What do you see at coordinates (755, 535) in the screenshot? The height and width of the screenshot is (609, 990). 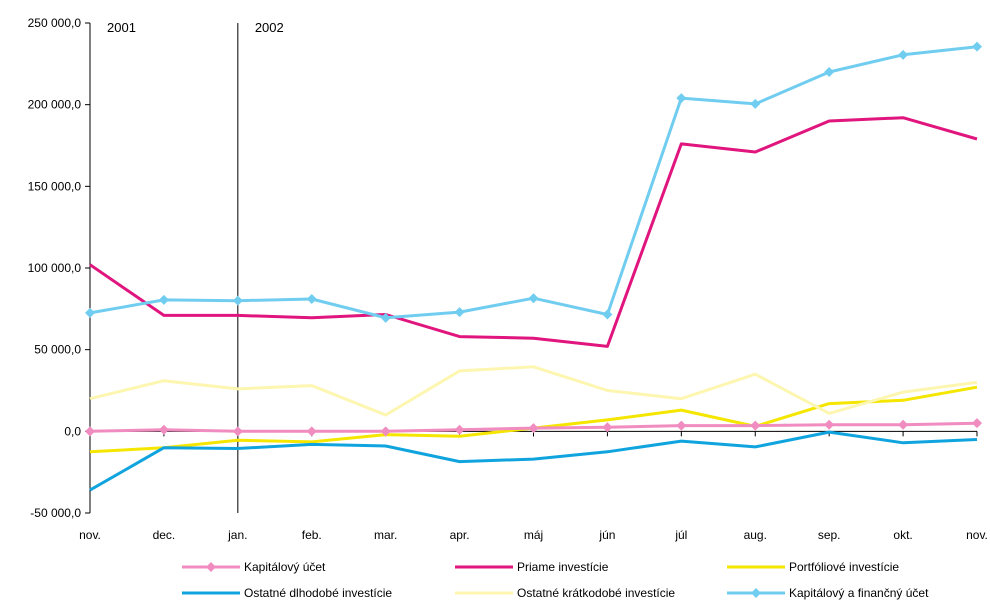 I see `x-tick-label: aug.` at bounding box center [755, 535].